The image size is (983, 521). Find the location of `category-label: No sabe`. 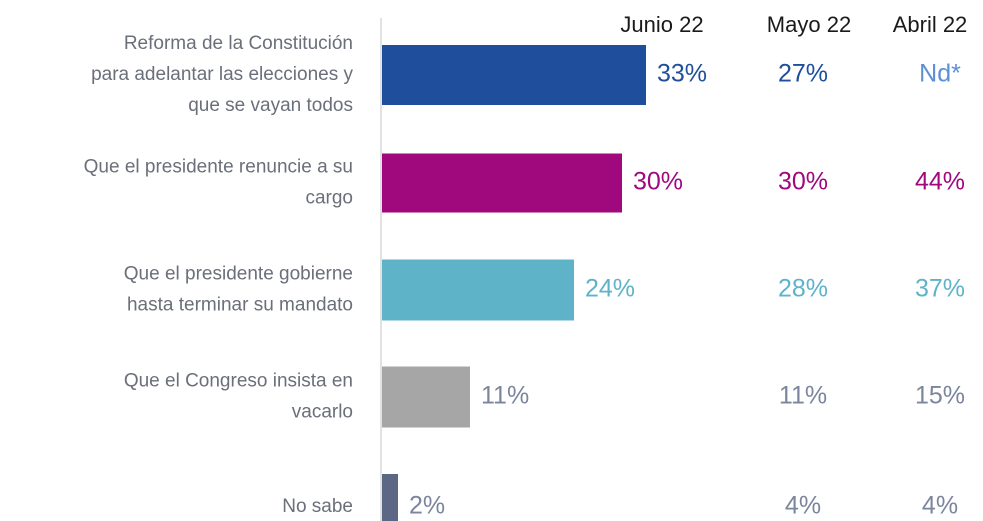

category-label: No sabe is located at coordinates (317, 506).